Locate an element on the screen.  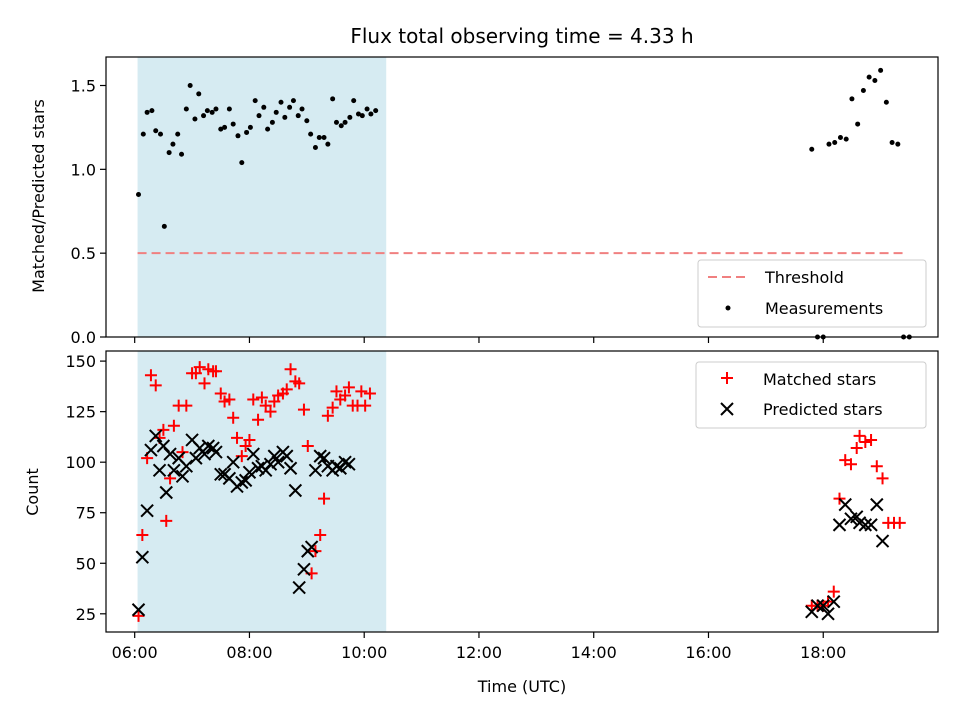
legend-matched-swatch is located at coordinates (727, 378).